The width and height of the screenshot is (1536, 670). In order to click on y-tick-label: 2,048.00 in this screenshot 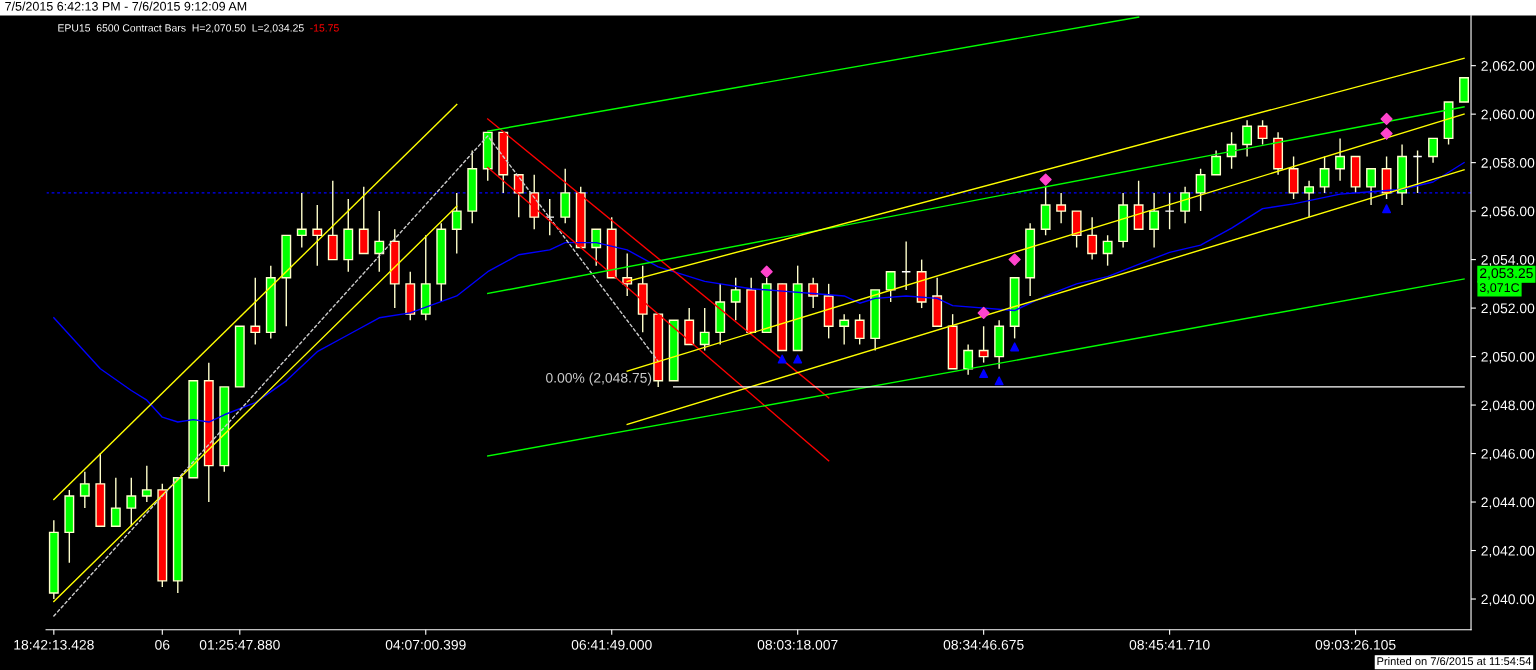, I will do `click(1508, 406)`.